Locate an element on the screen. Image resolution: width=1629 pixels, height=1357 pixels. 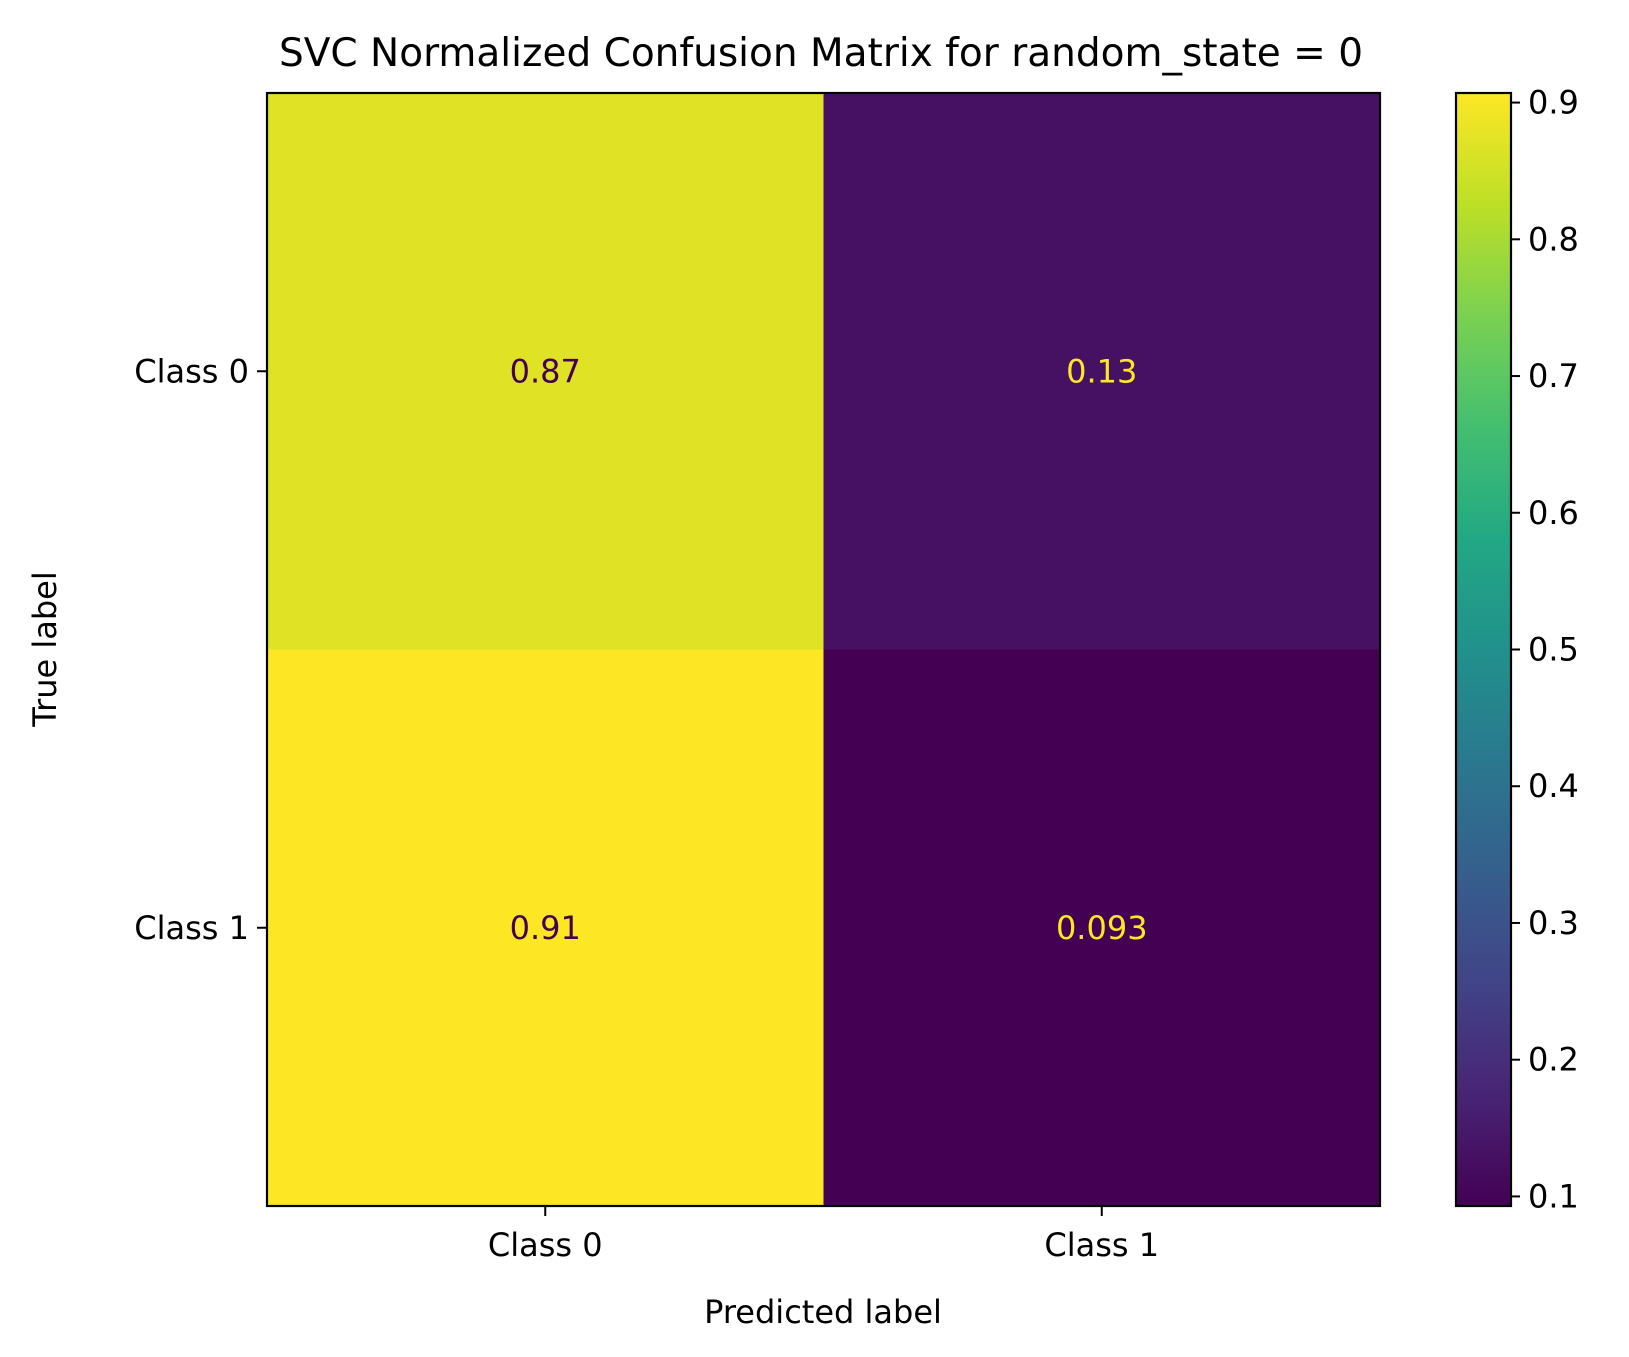
y-tick-label: Class 0 is located at coordinates (191, 371).